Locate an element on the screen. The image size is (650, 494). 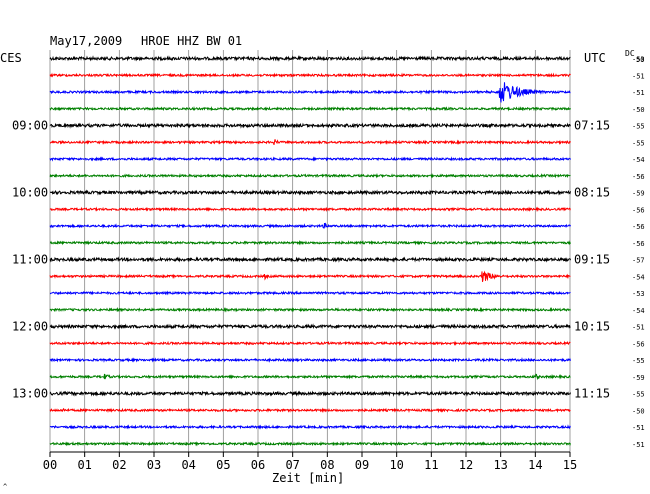
x-tick-label: 09 is located at coordinates (362, 465).